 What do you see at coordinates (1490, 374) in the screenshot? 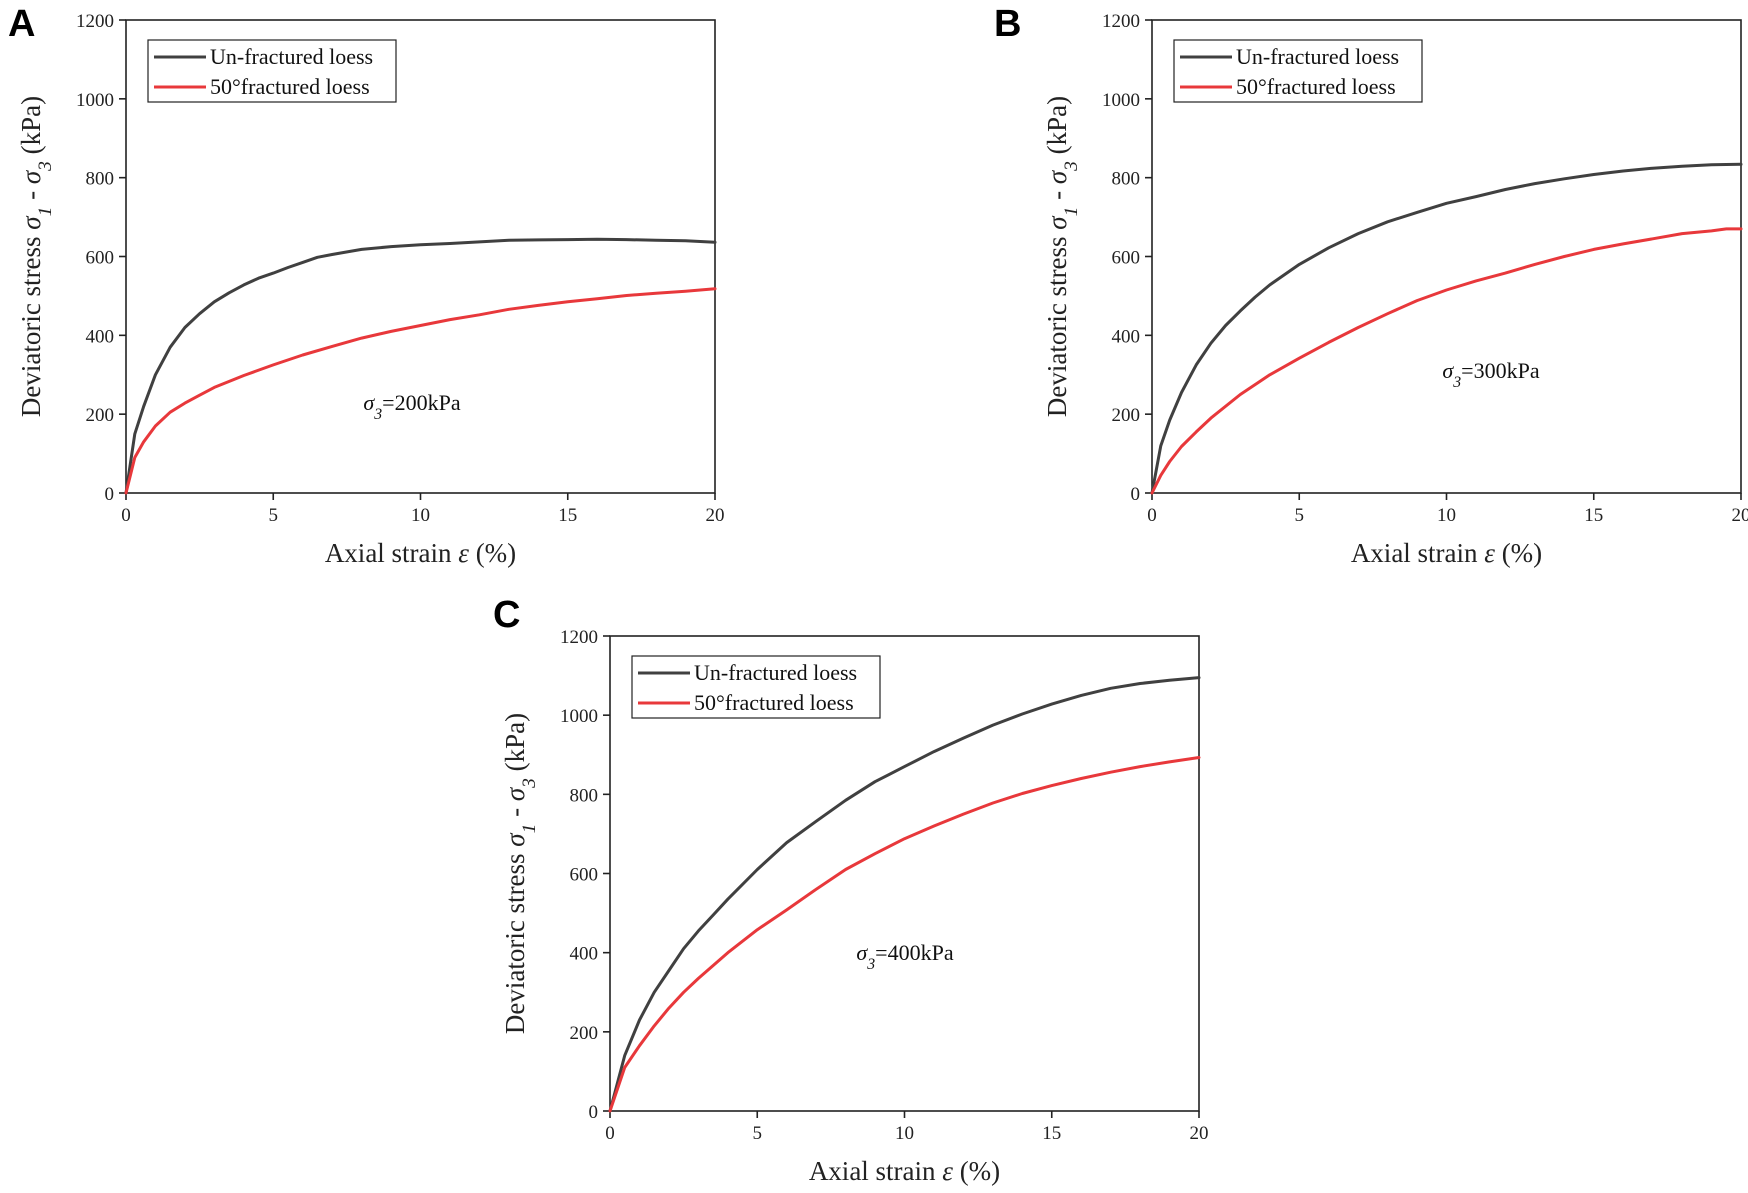
I see `confining-pressure-label: σ3=300kPa` at bounding box center [1490, 374].